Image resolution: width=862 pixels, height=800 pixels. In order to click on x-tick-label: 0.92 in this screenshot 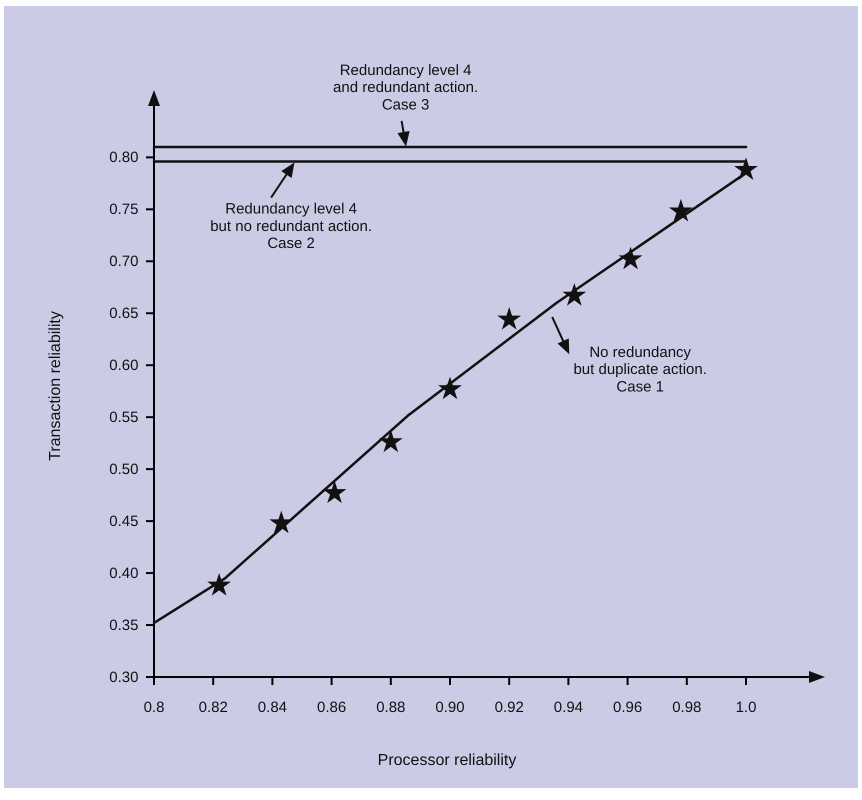, I will do `click(509, 707)`.